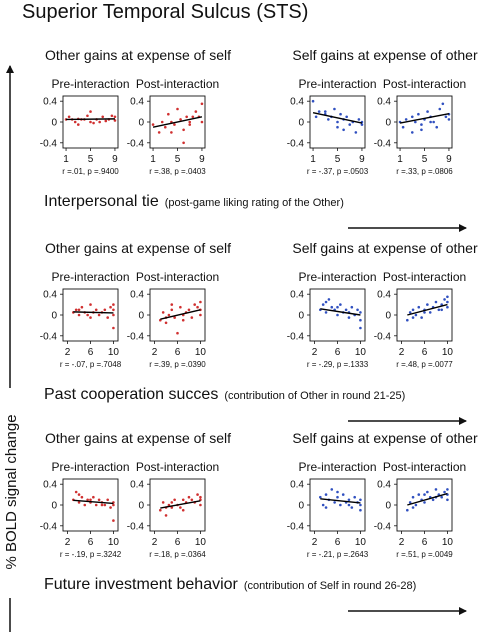 The width and height of the screenshot is (490, 640). Describe the element at coordinates (90, 171) in the screenshot. I see `panel-stats: r =.01, p =.9400` at that location.